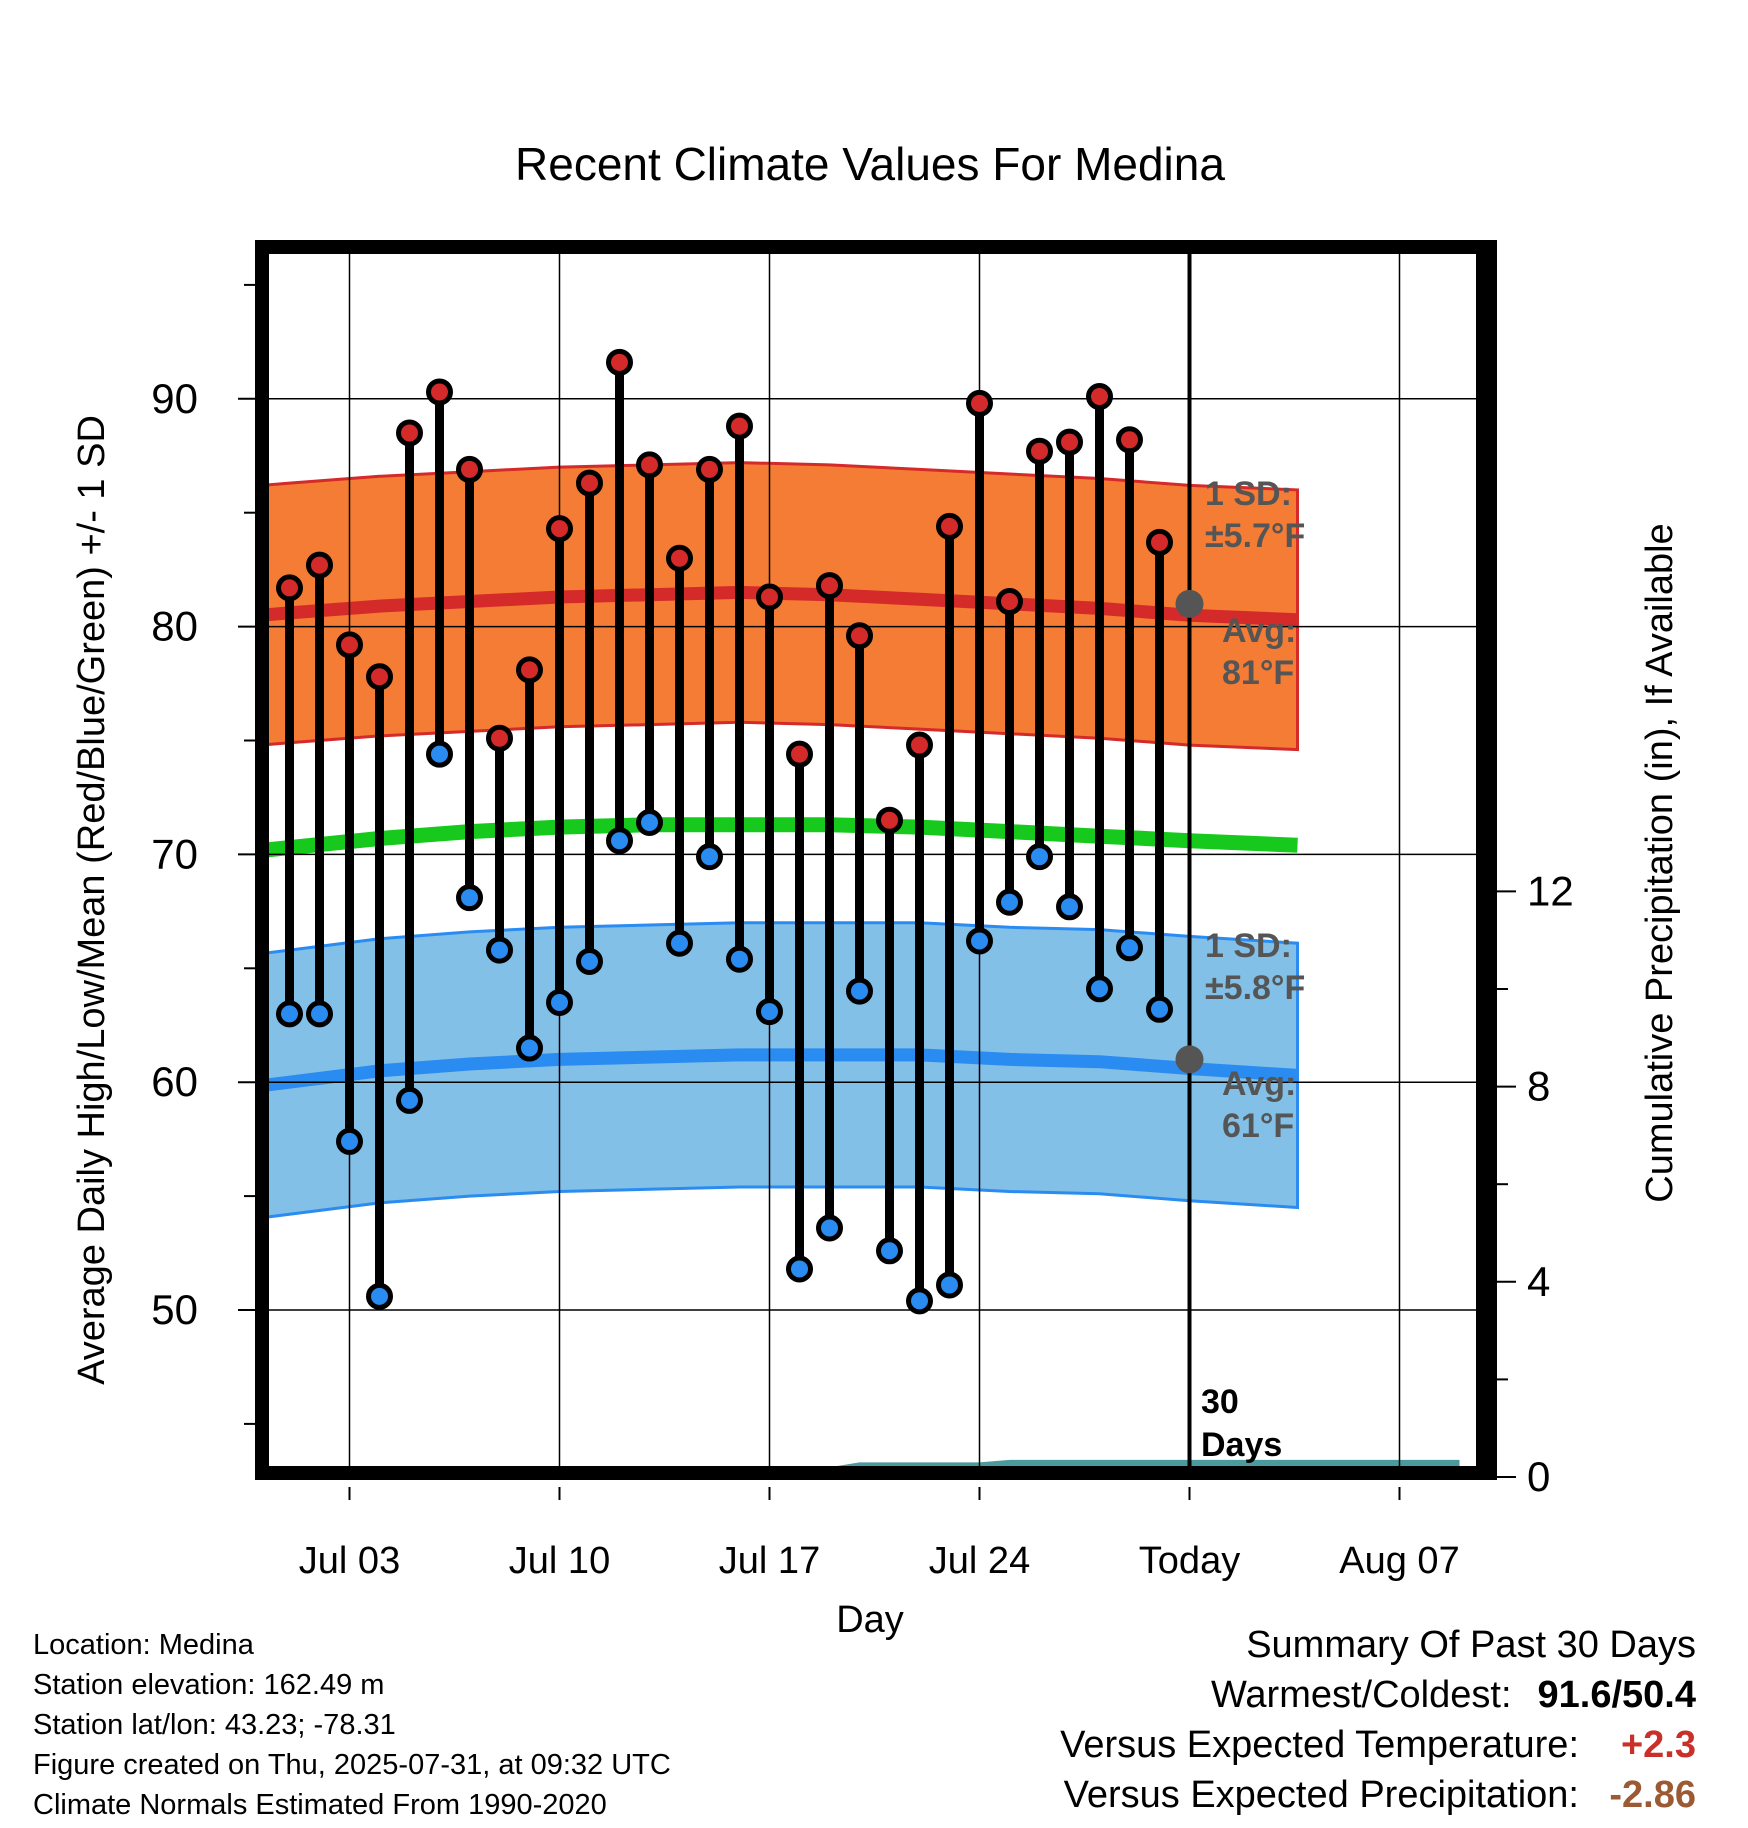 This screenshot has height=1828, width=1748. What do you see at coordinates (1616, 1695) in the screenshot?
I see `warmest-coldest-value: 91.6/50.4` at bounding box center [1616, 1695].